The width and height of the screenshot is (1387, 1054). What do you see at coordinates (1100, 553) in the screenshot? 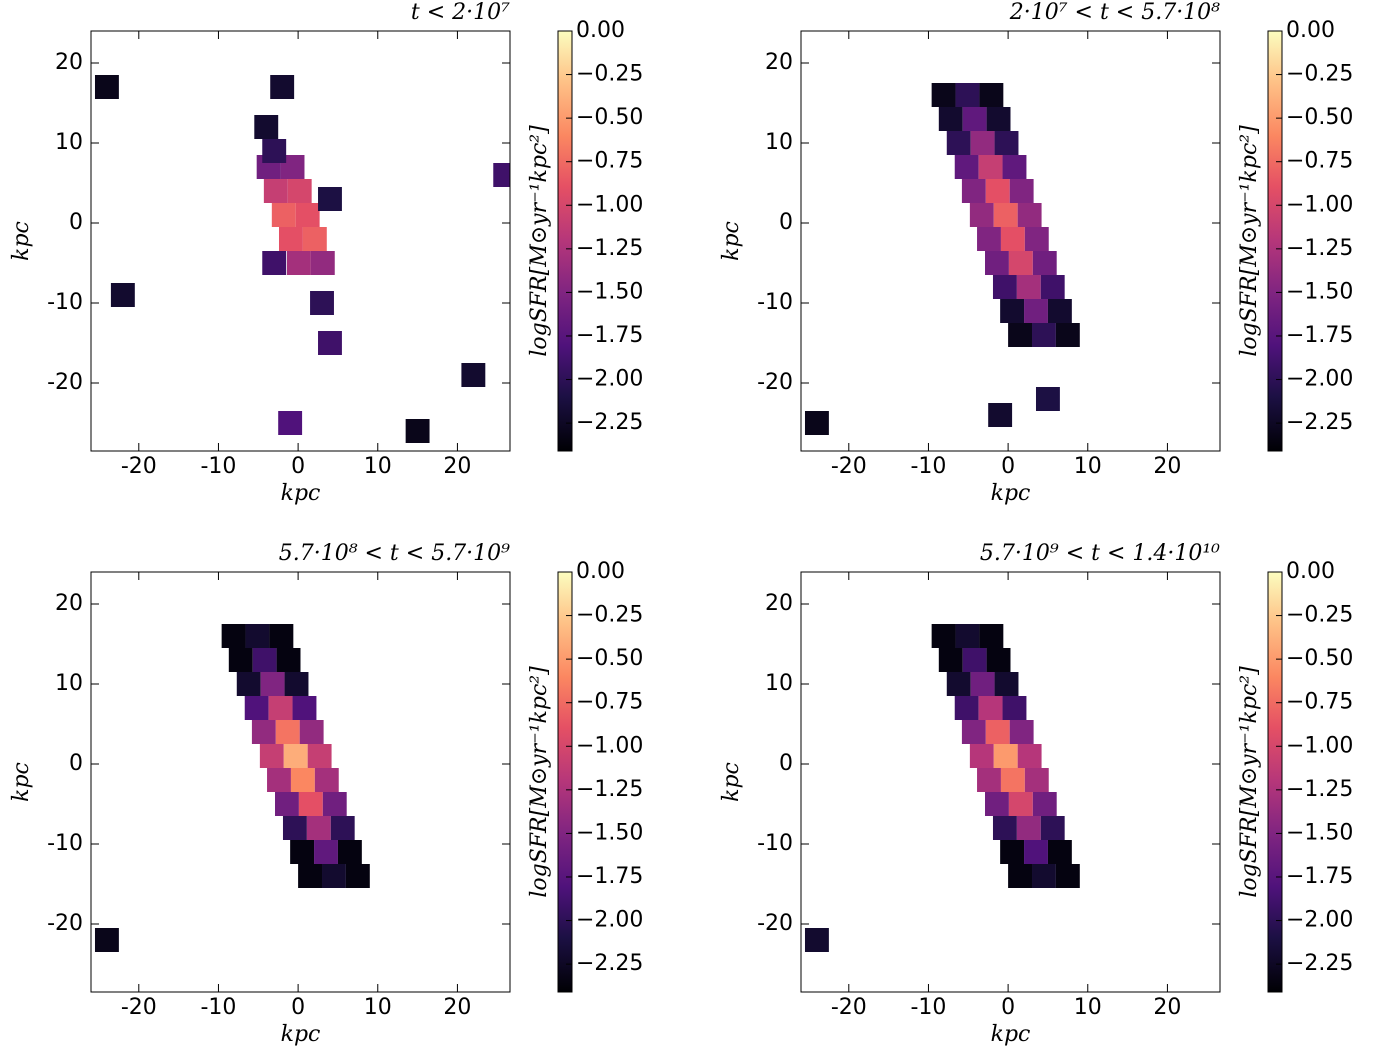
I see `panel-title: 5.7·10⁹ < t < 1.4·10¹⁰` at bounding box center [1100, 553].